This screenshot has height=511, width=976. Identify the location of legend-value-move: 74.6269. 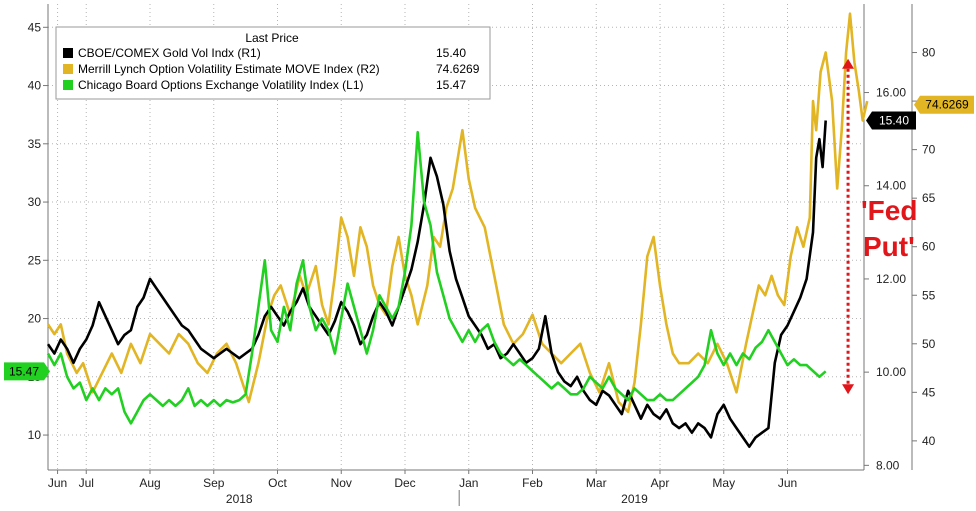
(458, 69).